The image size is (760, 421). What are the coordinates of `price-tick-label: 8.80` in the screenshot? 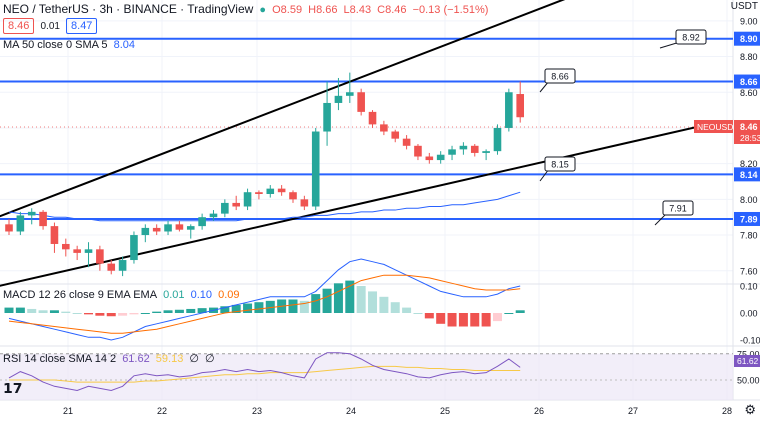 It's located at (749, 57).